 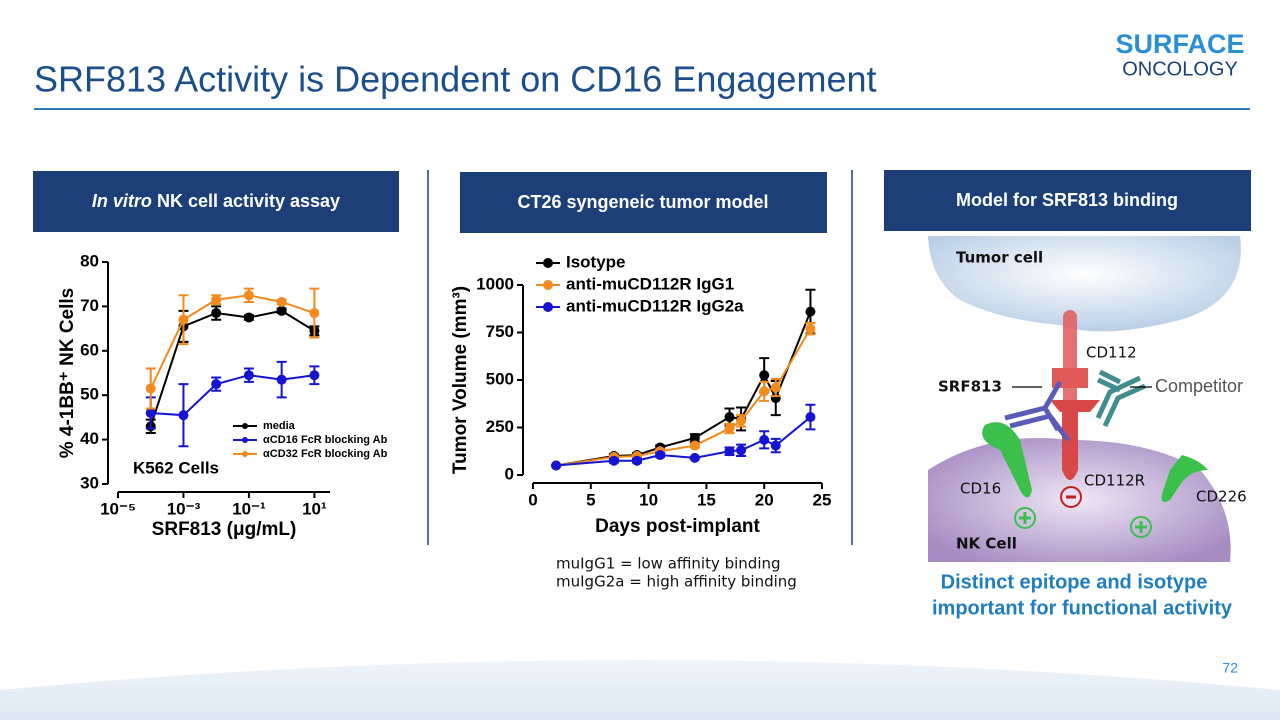 I want to click on x-tick-label: 10⁻⁵, so click(x=118, y=508).